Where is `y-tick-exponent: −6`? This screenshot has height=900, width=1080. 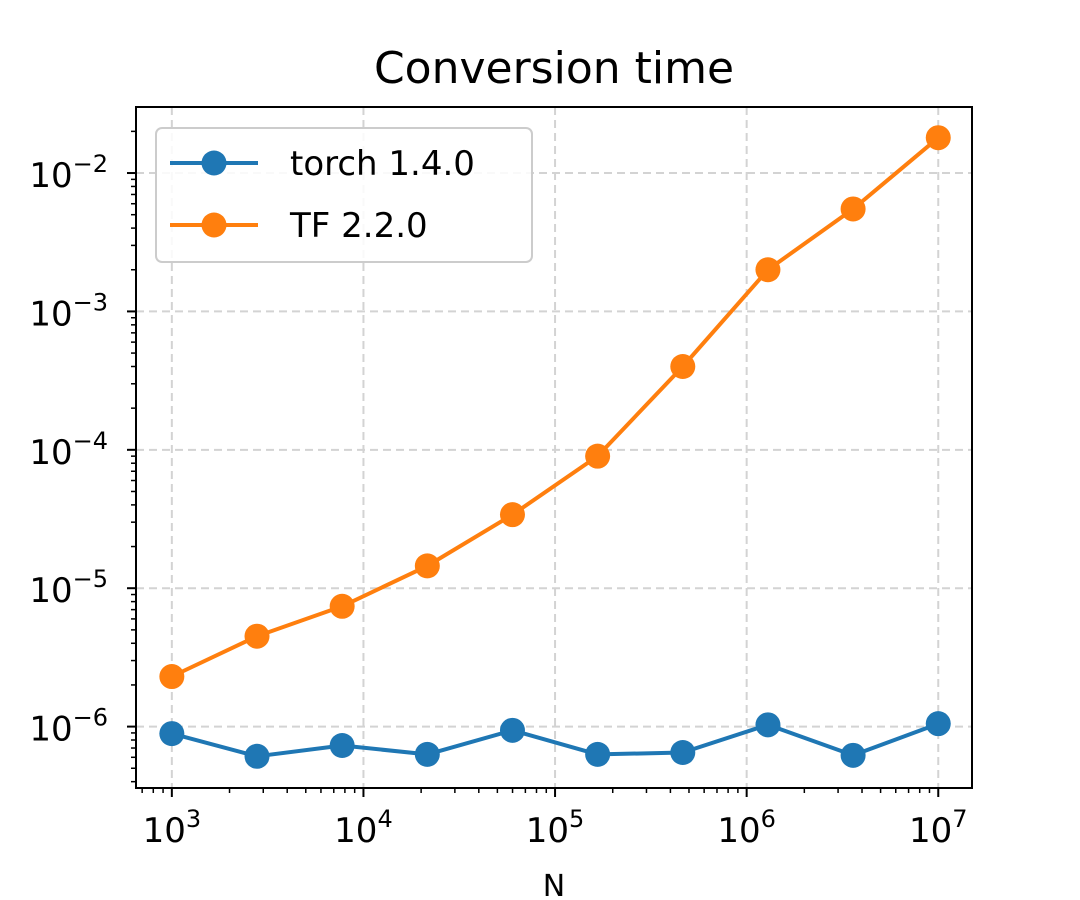
y-tick-exponent: −6 is located at coordinates (90, 718).